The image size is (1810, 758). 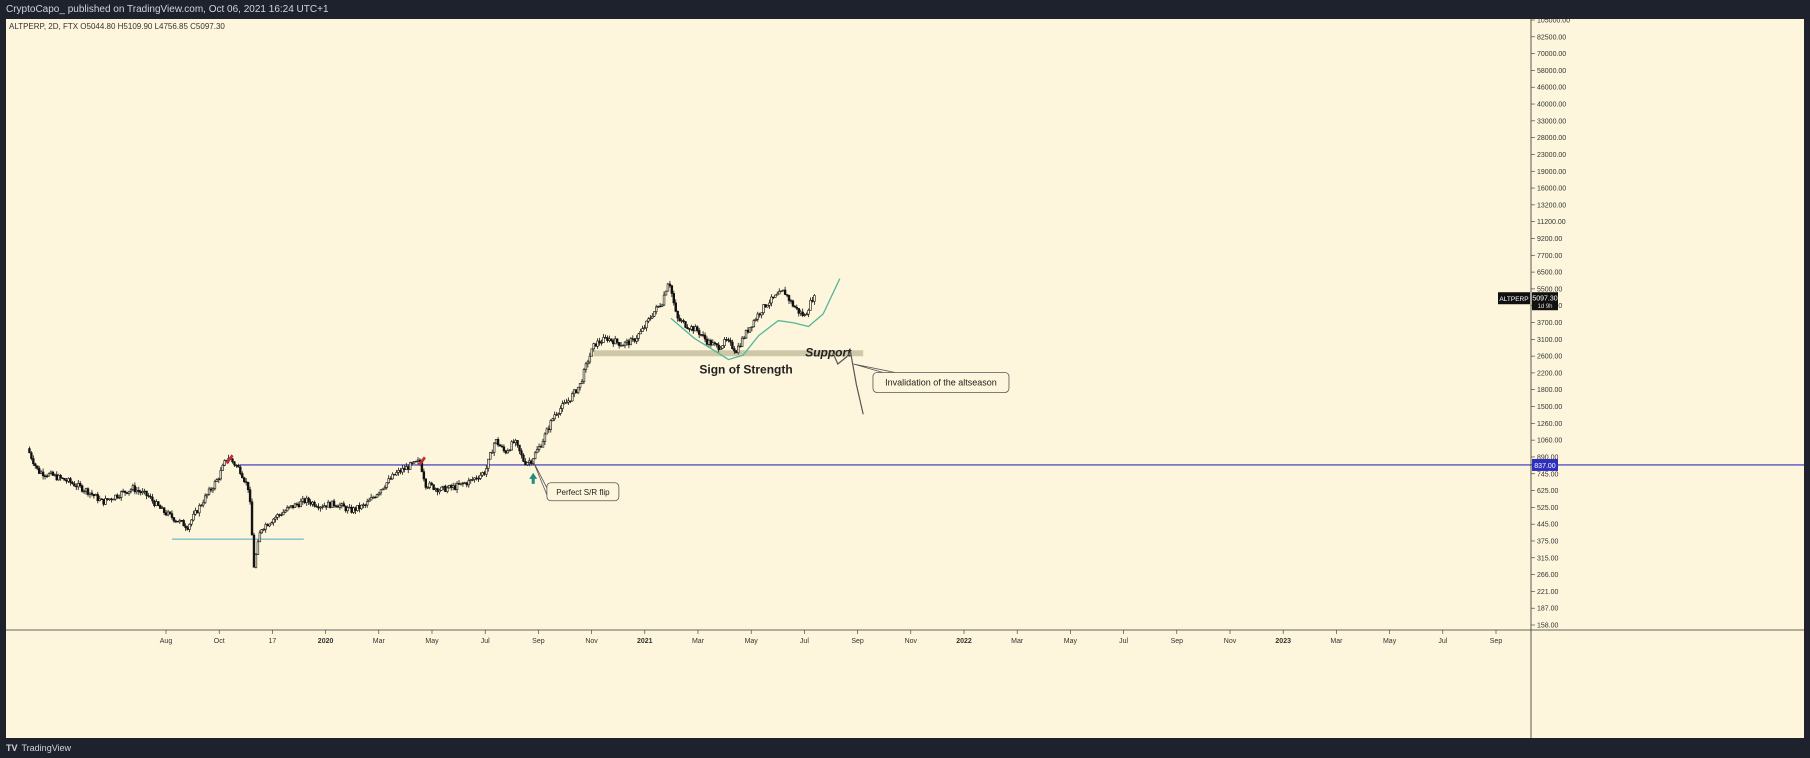 What do you see at coordinates (828, 352) in the screenshot?
I see `support-label: Support` at bounding box center [828, 352].